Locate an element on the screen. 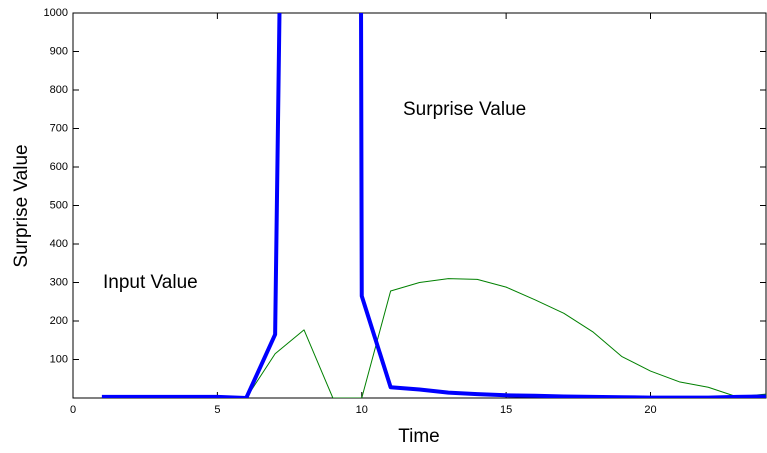 This screenshot has width=767, height=453. annotation: Input Value is located at coordinates (150, 282).